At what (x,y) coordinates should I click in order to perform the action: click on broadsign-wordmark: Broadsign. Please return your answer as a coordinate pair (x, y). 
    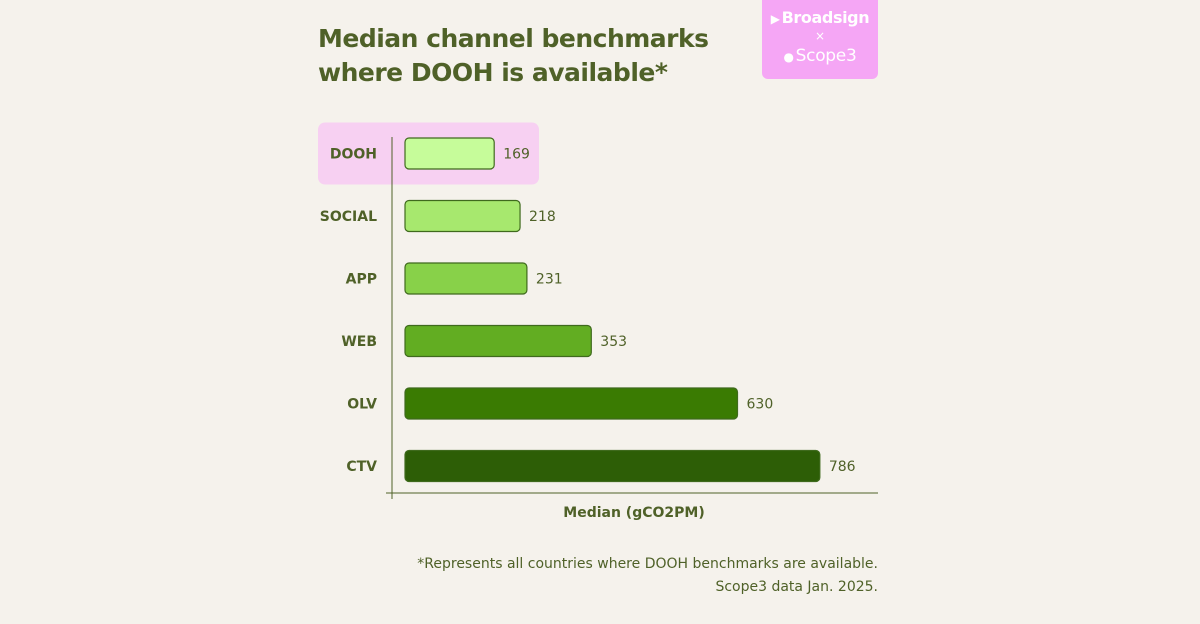
    Looking at the image, I should click on (825, 17).